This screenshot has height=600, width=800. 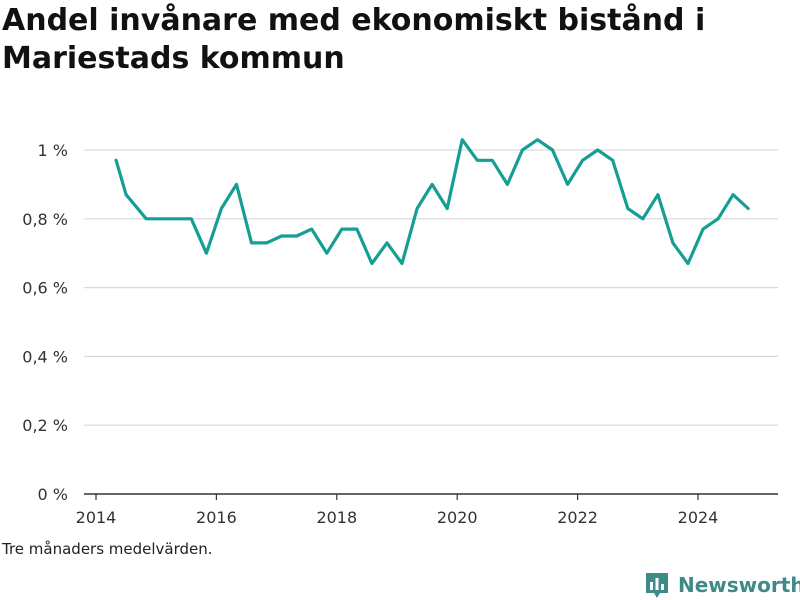 What do you see at coordinates (577, 517) in the screenshot?
I see `x-tick-label: 2022` at bounding box center [577, 517].